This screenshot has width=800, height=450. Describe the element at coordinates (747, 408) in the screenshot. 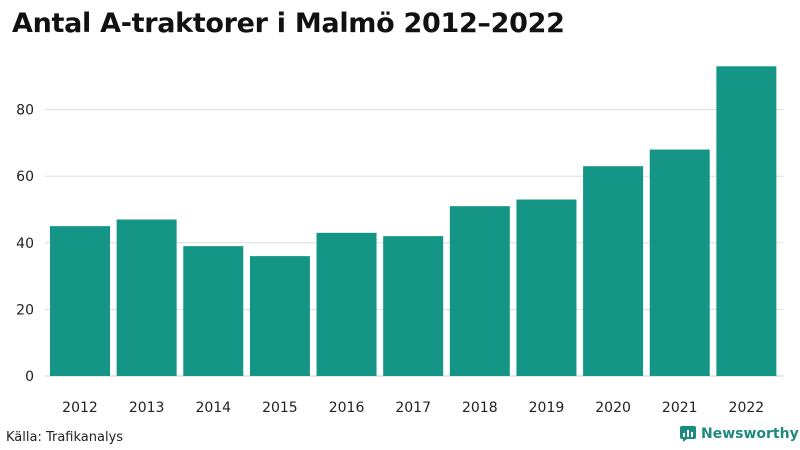

I see `x-tick-label: 2022` at that location.